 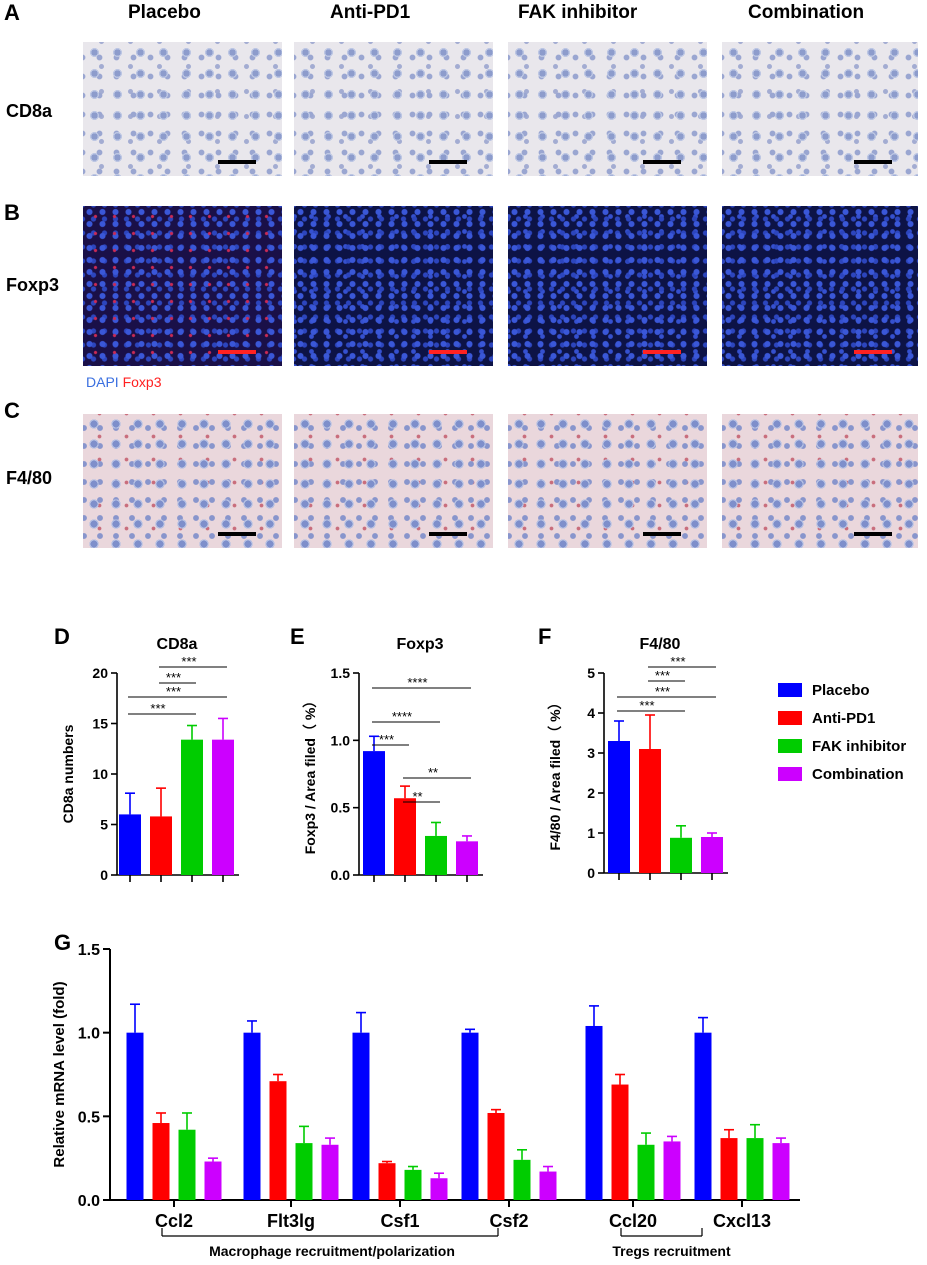 I want to click on chart-f-y-tick-label: 5, so click(x=591, y=673).